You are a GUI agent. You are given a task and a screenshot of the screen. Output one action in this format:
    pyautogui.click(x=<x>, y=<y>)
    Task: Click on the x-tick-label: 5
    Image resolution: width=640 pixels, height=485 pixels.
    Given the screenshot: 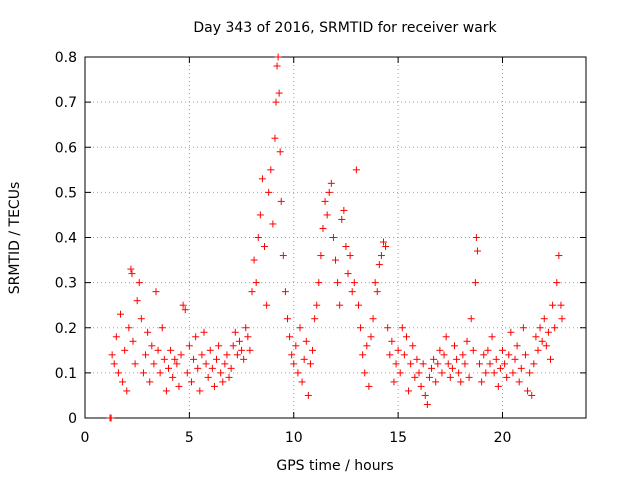 What is the action you would take?
    pyautogui.click(x=189, y=438)
    